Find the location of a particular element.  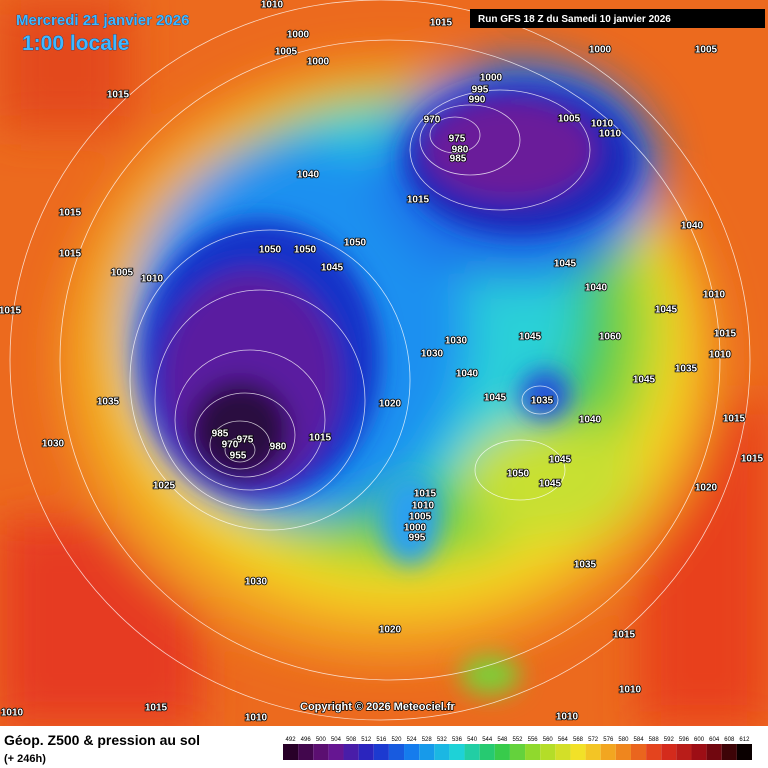

scale-label: 504 is located at coordinates (336, 740).